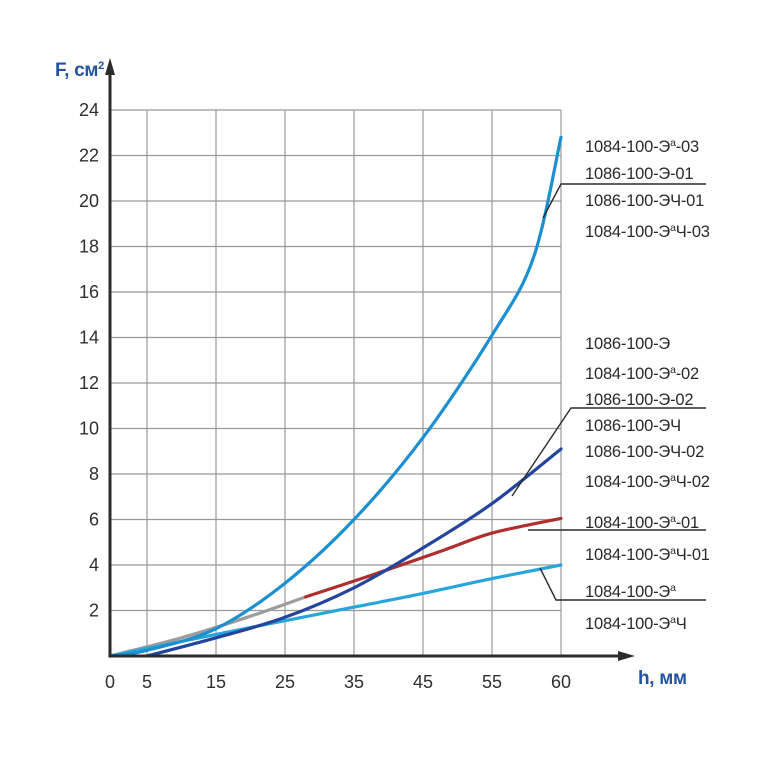 This screenshot has width=765, height=765. What do you see at coordinates (147, 682) in the screenshot?
I see `x-tick-label: 5` at bounding box center [147, 682].